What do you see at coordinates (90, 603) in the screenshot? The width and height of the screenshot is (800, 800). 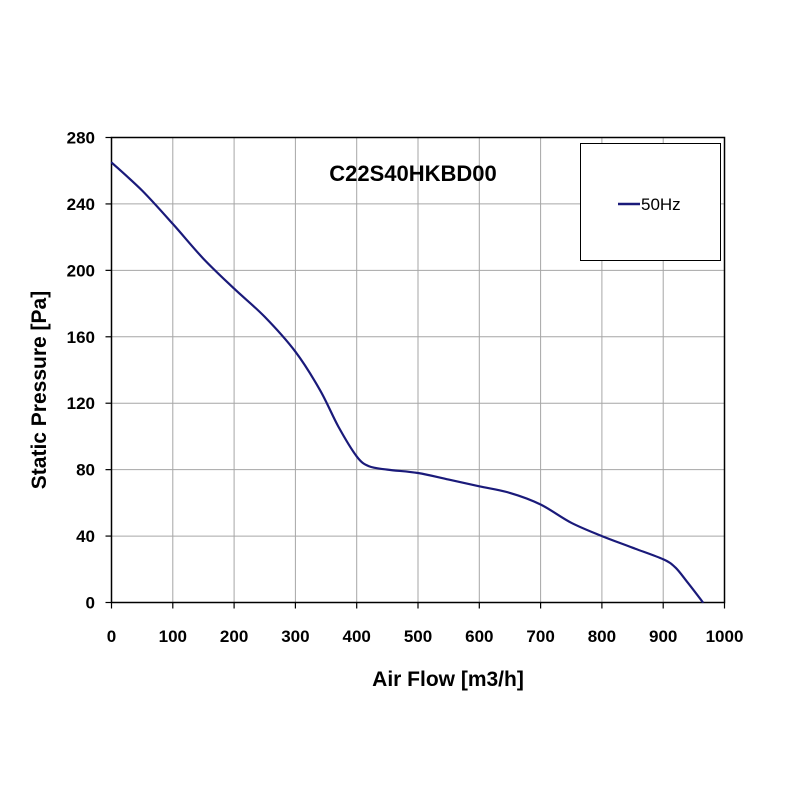 I see `y-tick-label: 0` at bounding box center [90, 603].